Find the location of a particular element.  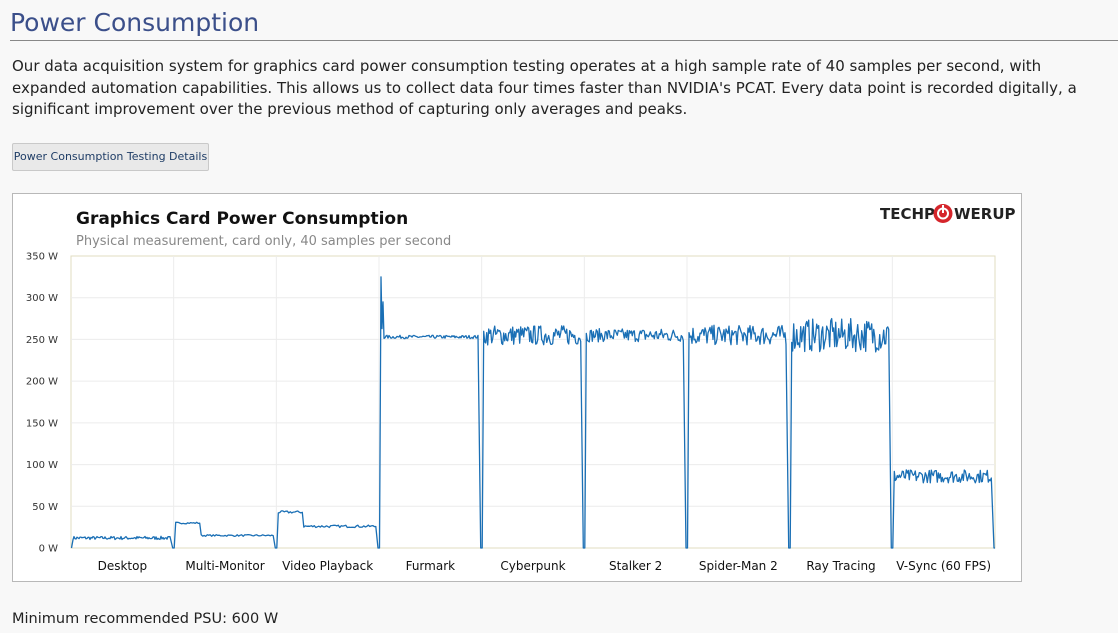

y-tick-label: 100 W is located at coordinates (42, 465).